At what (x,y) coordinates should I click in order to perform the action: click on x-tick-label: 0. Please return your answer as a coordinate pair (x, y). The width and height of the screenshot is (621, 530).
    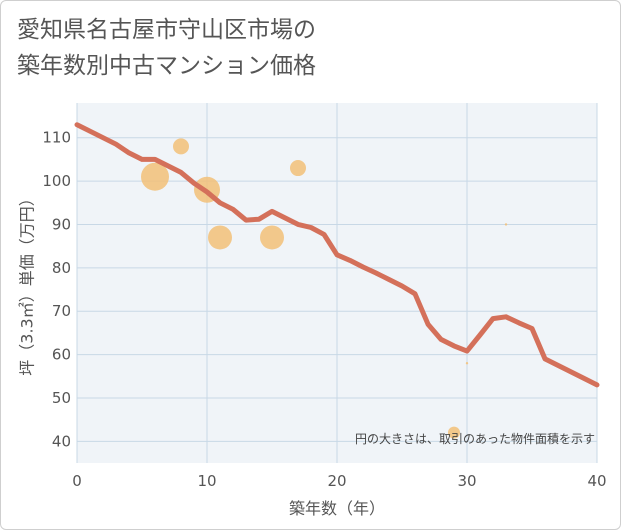
    Looking at the image, I should click on (77, 481).